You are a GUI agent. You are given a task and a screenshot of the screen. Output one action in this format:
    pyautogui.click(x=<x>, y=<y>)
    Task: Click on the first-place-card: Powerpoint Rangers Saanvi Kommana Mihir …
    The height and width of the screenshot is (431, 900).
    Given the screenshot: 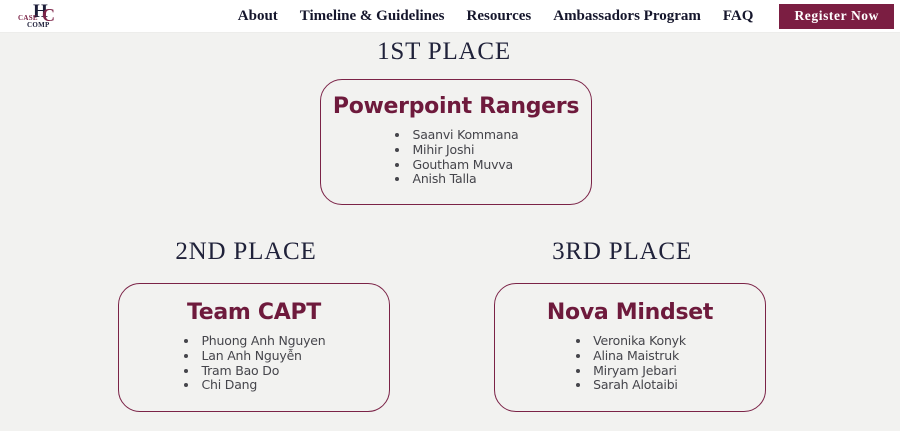 What is the action you would take?
    pyautogui.click(x=456, y=142)
    